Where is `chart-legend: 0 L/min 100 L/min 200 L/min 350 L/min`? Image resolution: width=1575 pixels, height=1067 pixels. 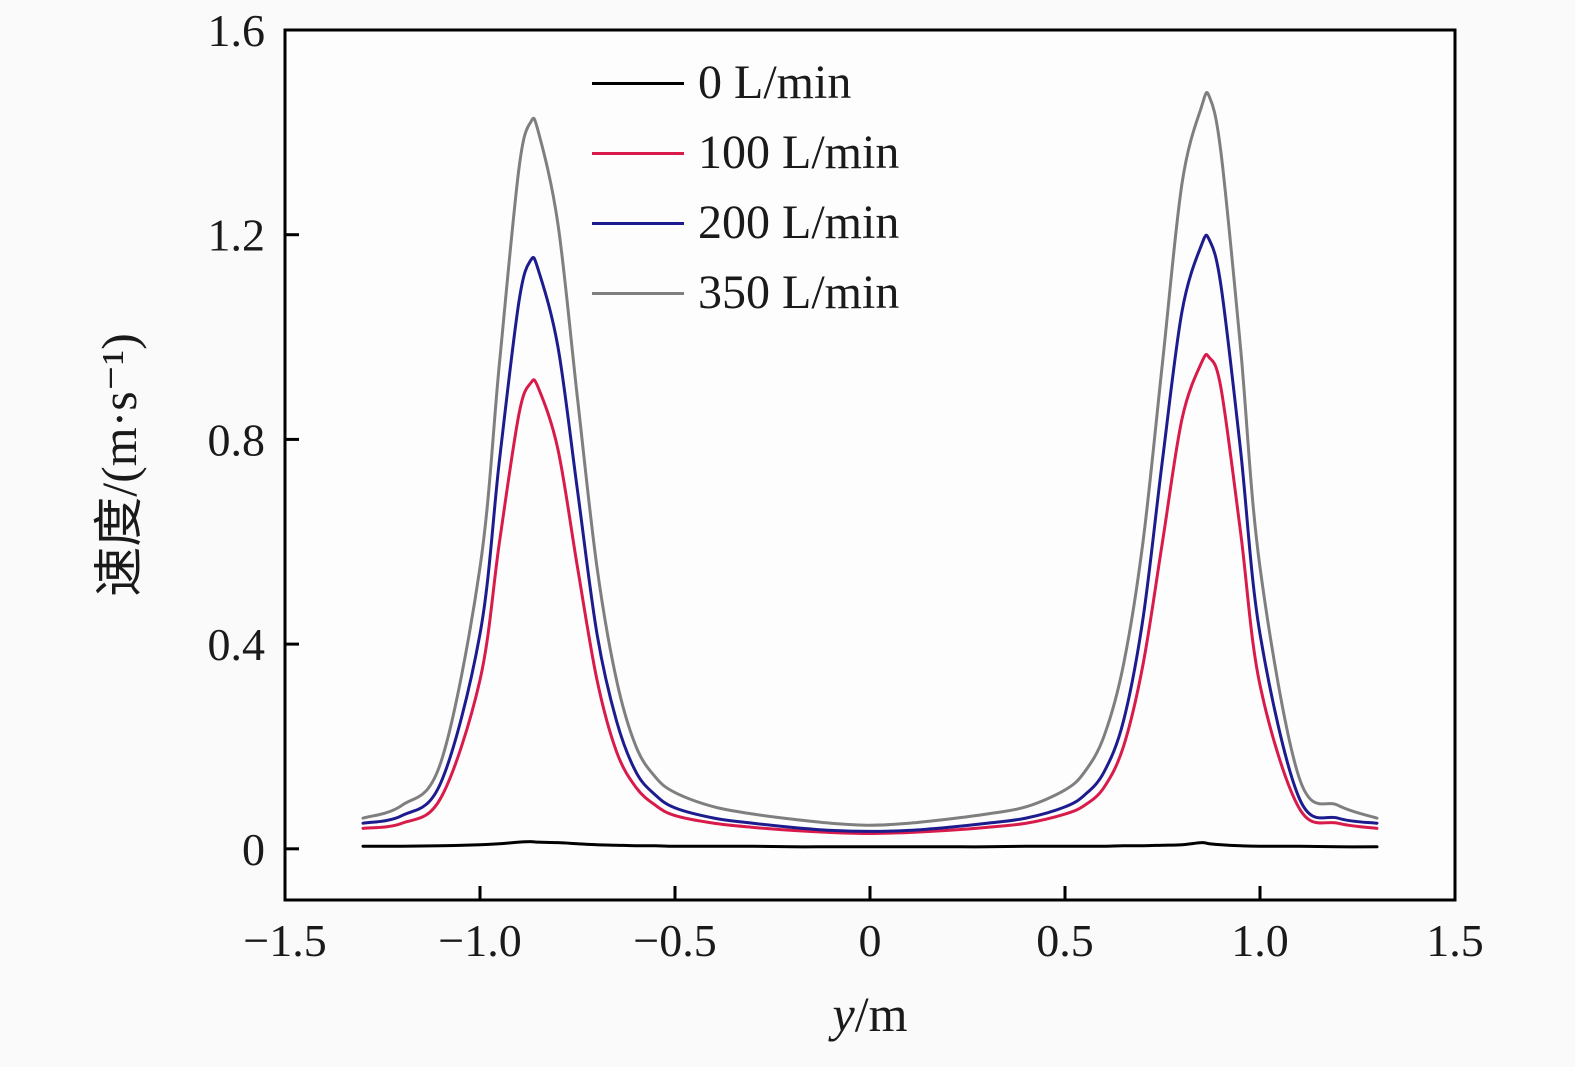
chart-legend: 0 L/min 100 L/min 200 L/min 350 L/min is located at coordinates (745, 188).